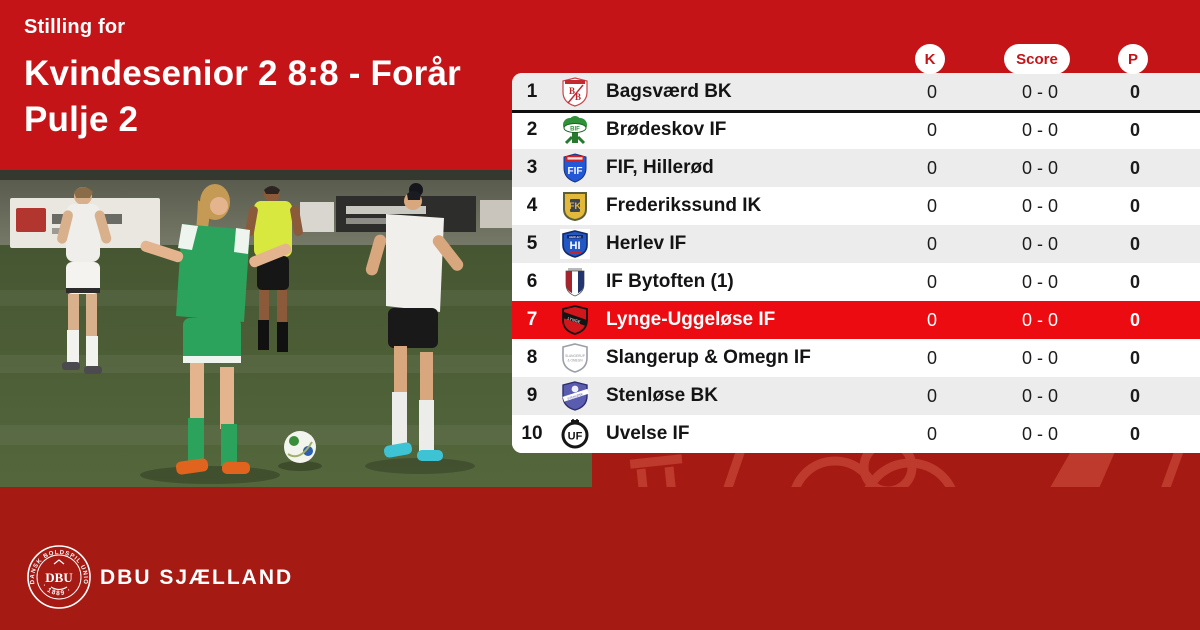  I want to click on if-bytoften-logo, so click(575, 282).